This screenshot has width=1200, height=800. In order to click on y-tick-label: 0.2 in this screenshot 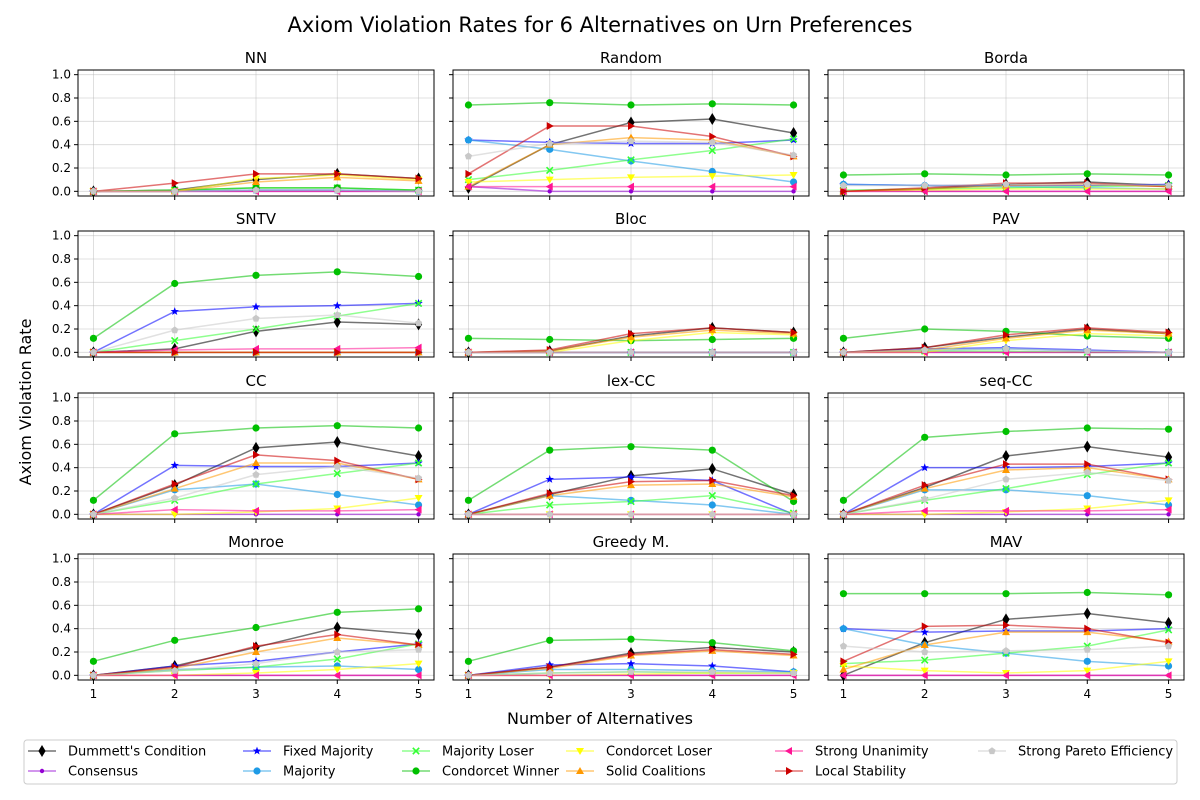, I will do `click(61, 168)`.